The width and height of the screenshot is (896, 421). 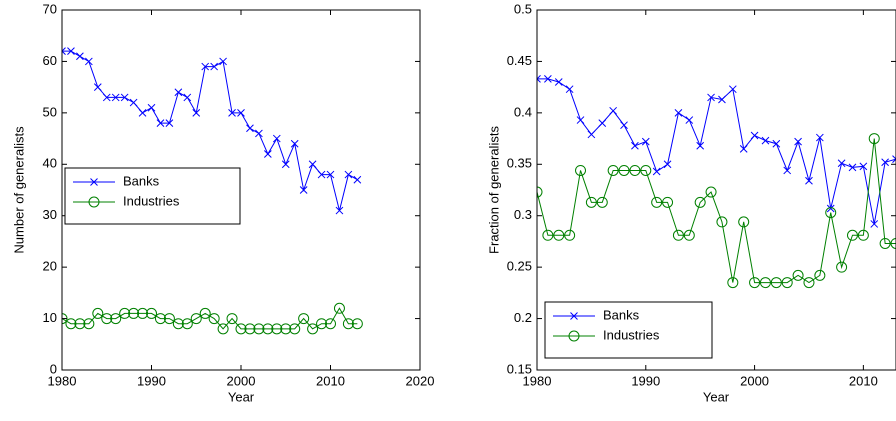 I want to click on y-tick-label: 0.15, so click(x=519, y=368).